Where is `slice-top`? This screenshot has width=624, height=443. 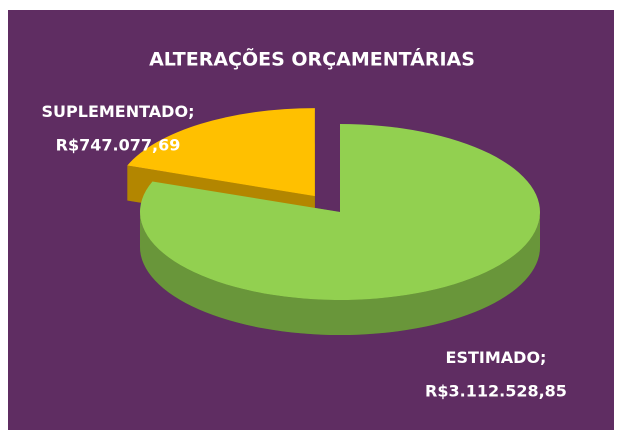 slice-top is located at coordinates (221, 152).